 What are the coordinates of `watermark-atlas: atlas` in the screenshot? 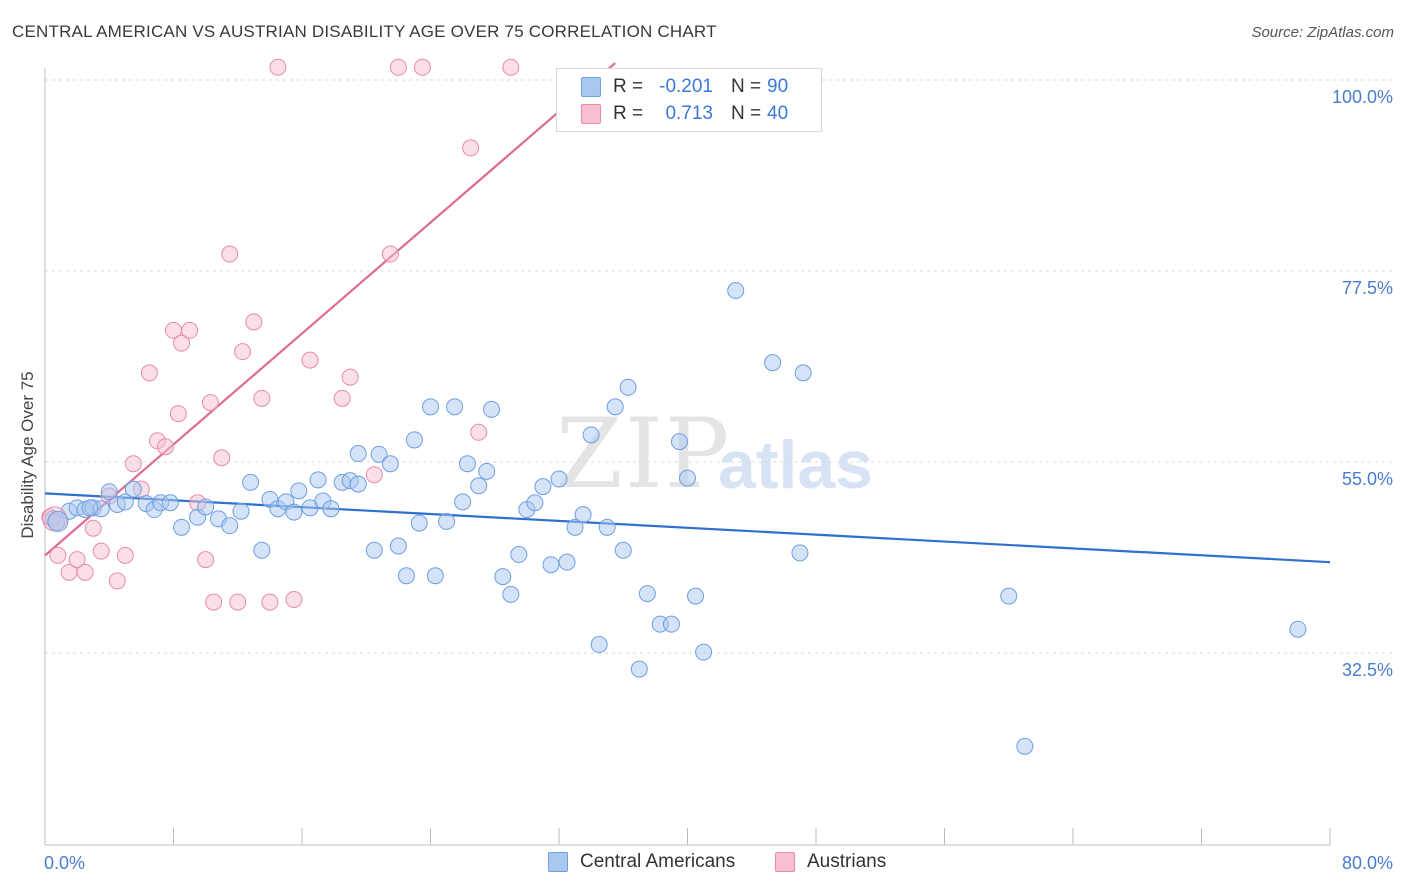 It's located at (795, 465).